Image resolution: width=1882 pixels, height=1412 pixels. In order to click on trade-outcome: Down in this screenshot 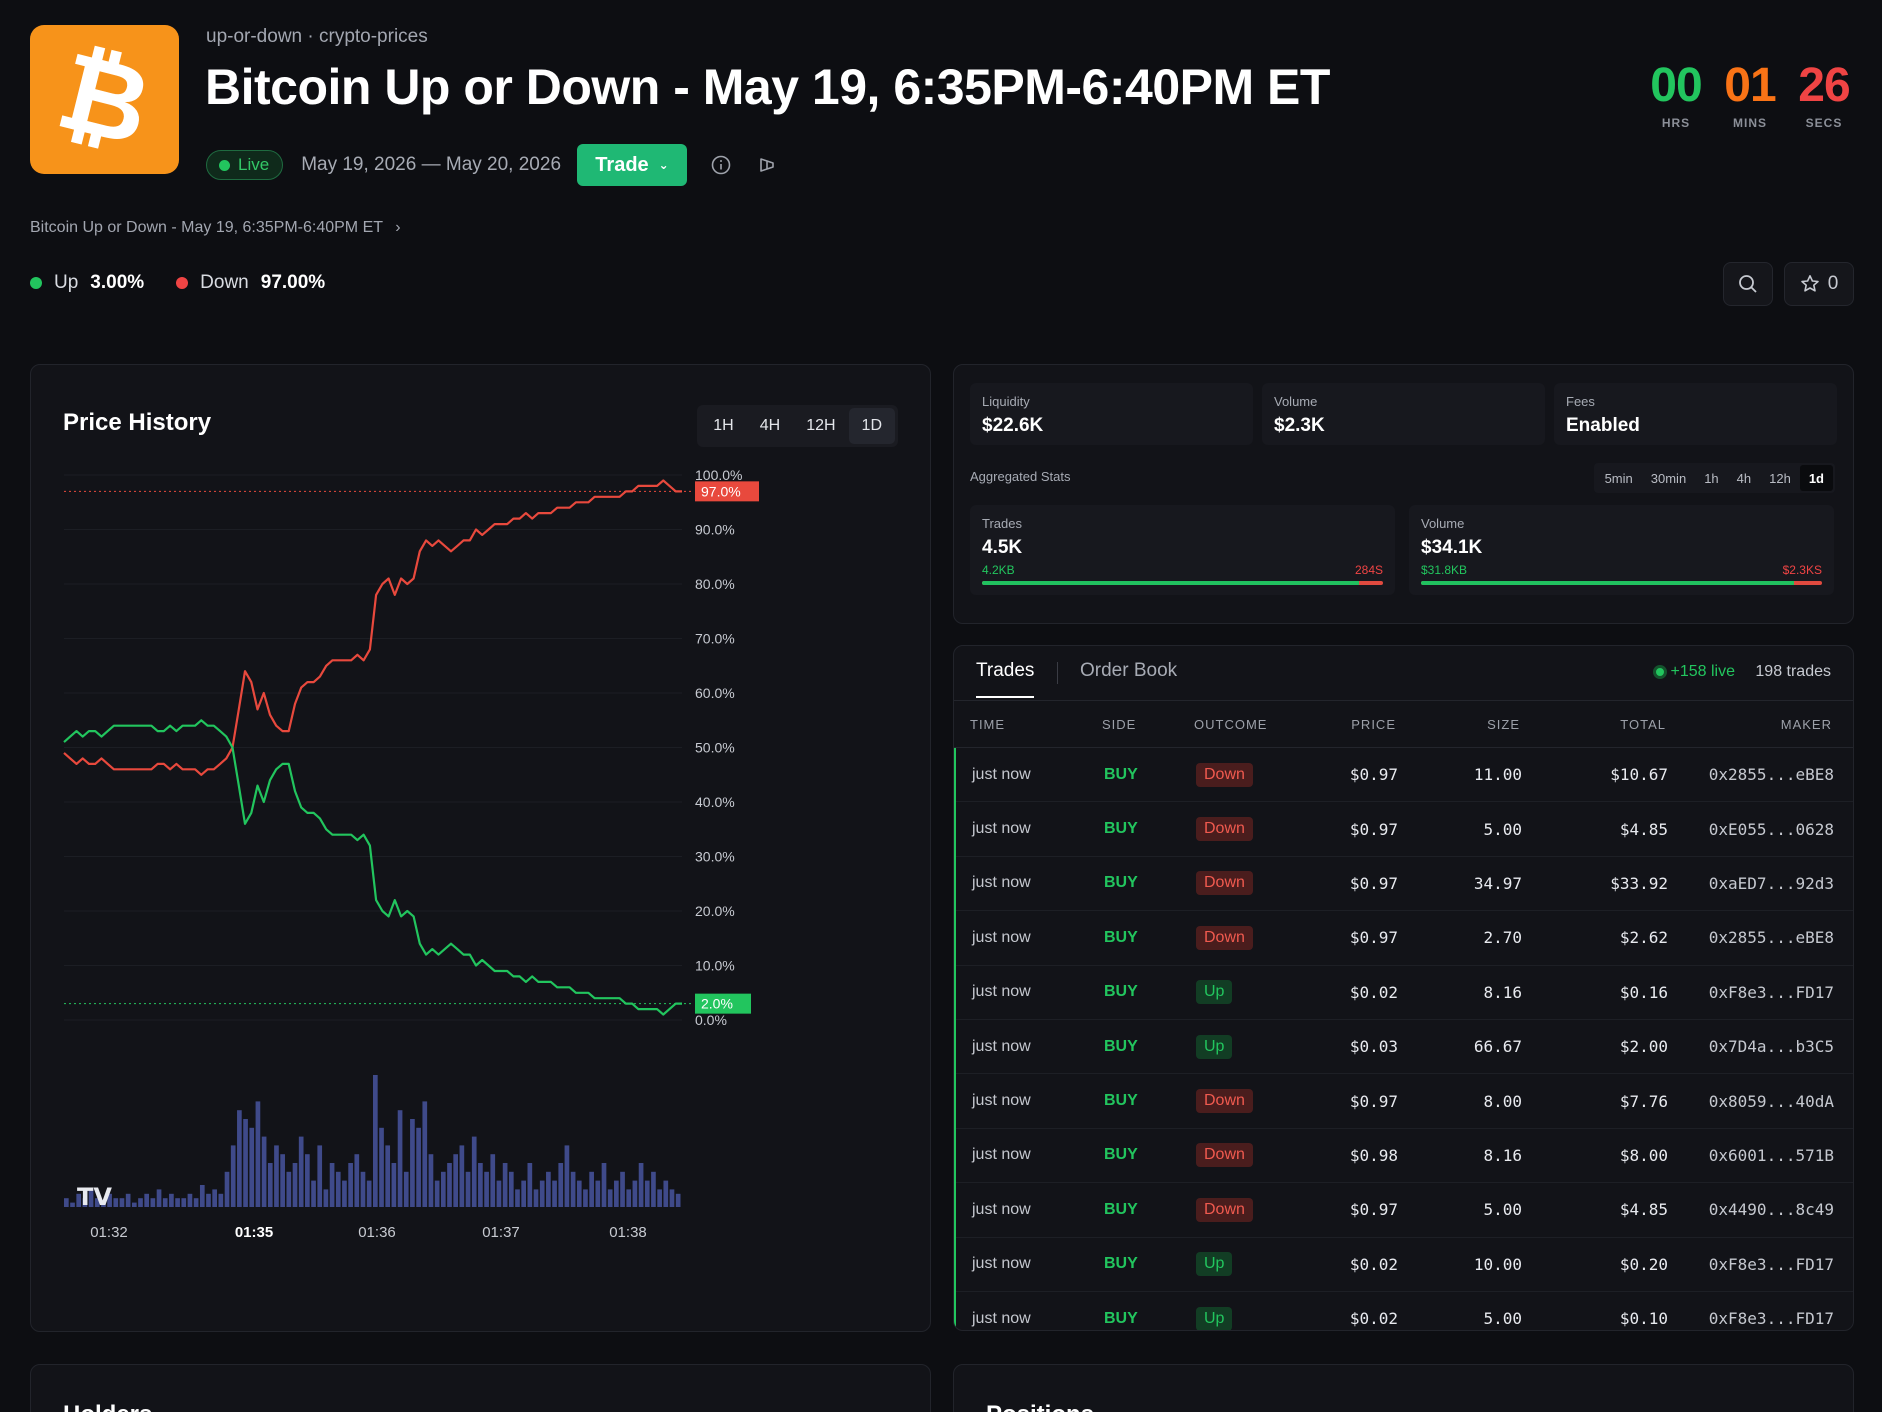, I will do `click(1254, 829)`.